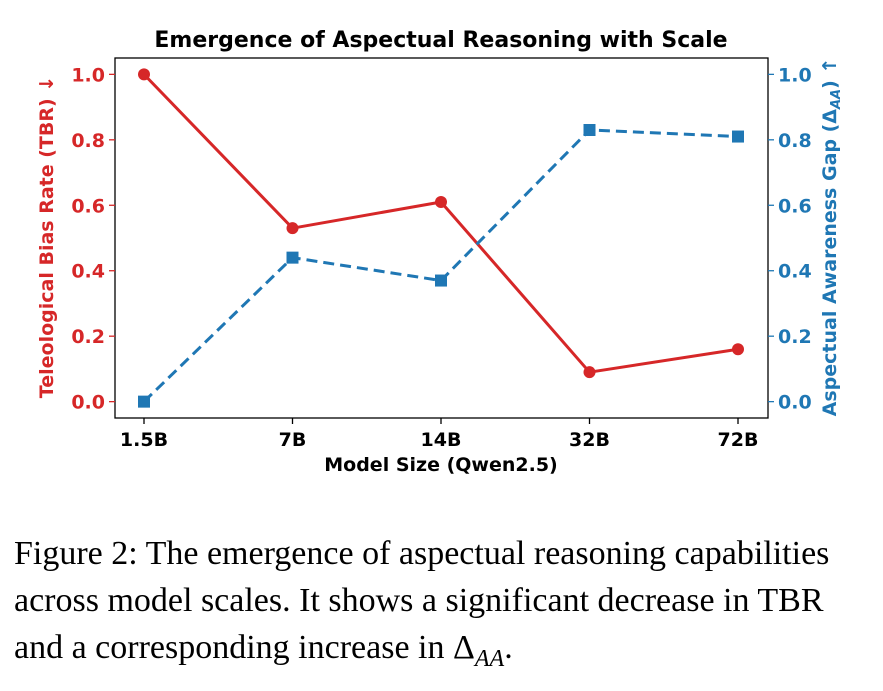  What do you see at coordinates (47, 237) in the screenshot?
I see `y-axis-left-label: Teleological Bias Rate (TBR) ↓` at bounding box center [47, 237].